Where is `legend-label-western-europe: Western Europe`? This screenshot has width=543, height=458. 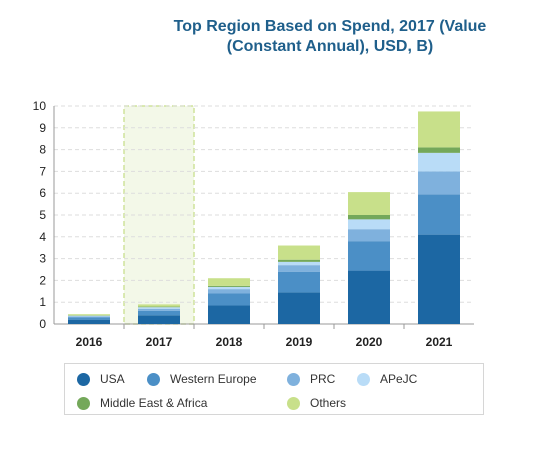
legend-label-western-europe: Western Europe is located at coordinates (213, 379).